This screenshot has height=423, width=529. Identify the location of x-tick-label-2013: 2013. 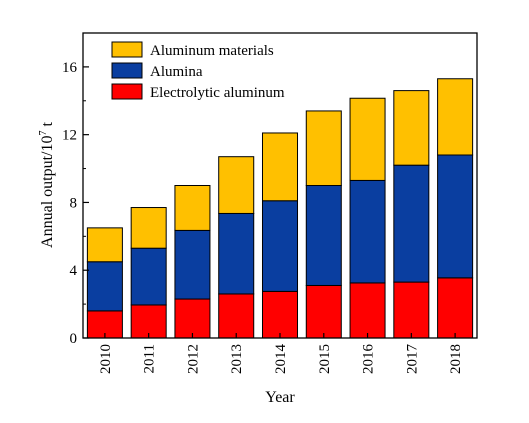
(237, 359).